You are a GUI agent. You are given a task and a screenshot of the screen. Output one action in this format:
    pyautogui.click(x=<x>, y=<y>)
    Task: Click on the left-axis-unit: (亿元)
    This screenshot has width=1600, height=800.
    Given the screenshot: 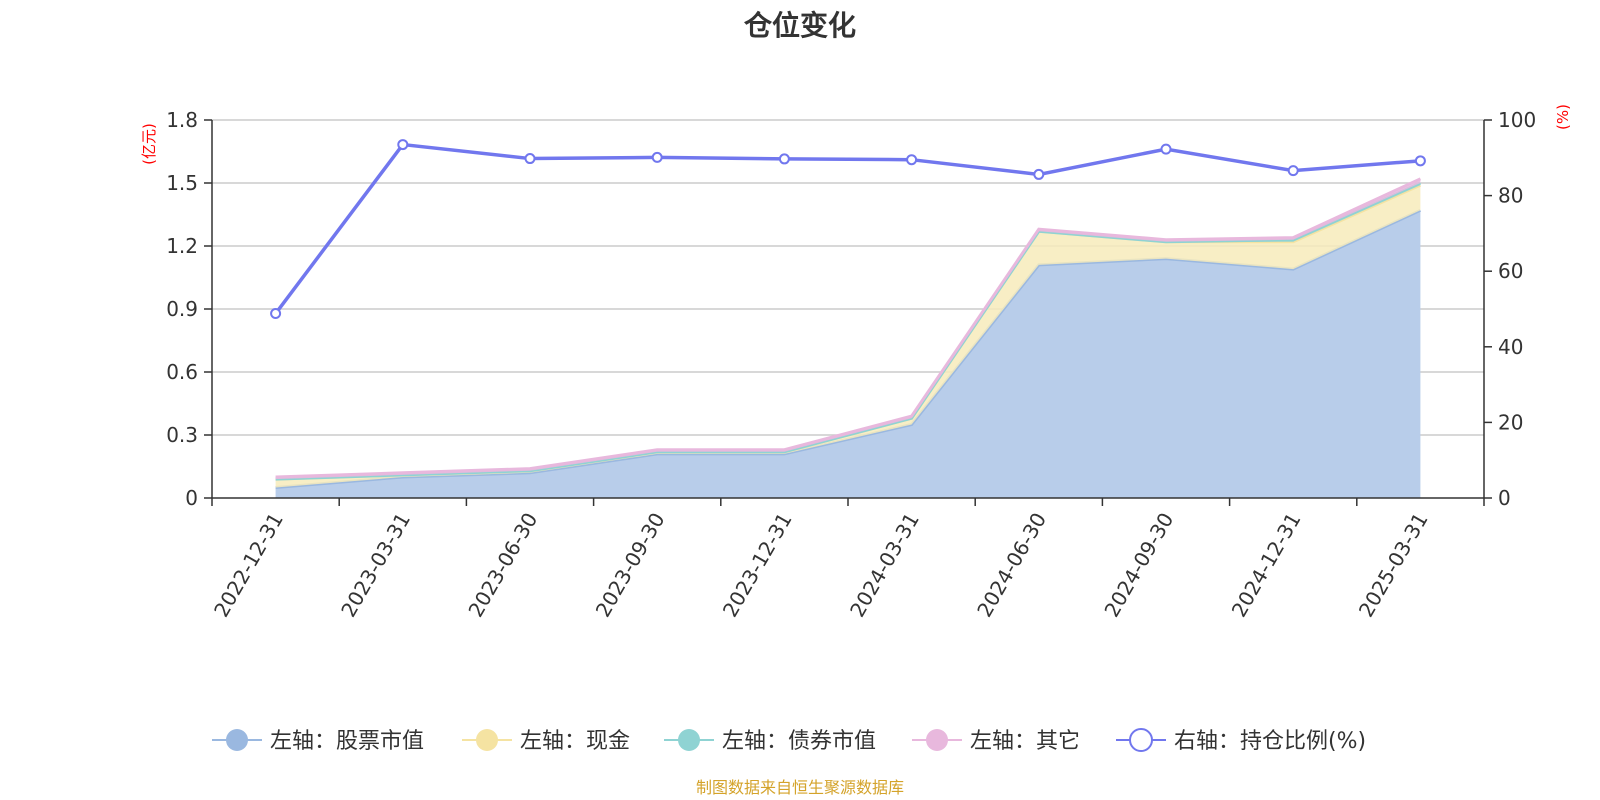 What is the action you would take?
    pyautogui.click(x=149, y=144)
    